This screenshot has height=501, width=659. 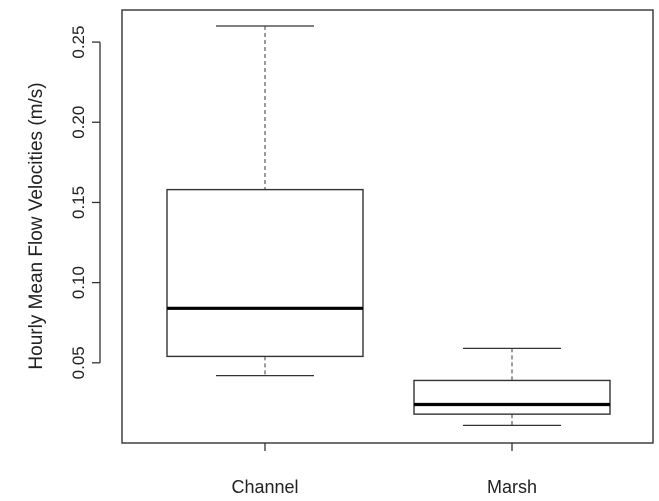 What do you see at coordinates (78, 202) in the screenshot?
I see `y-tick-label: 0.15` at bounding box center [78, 202].